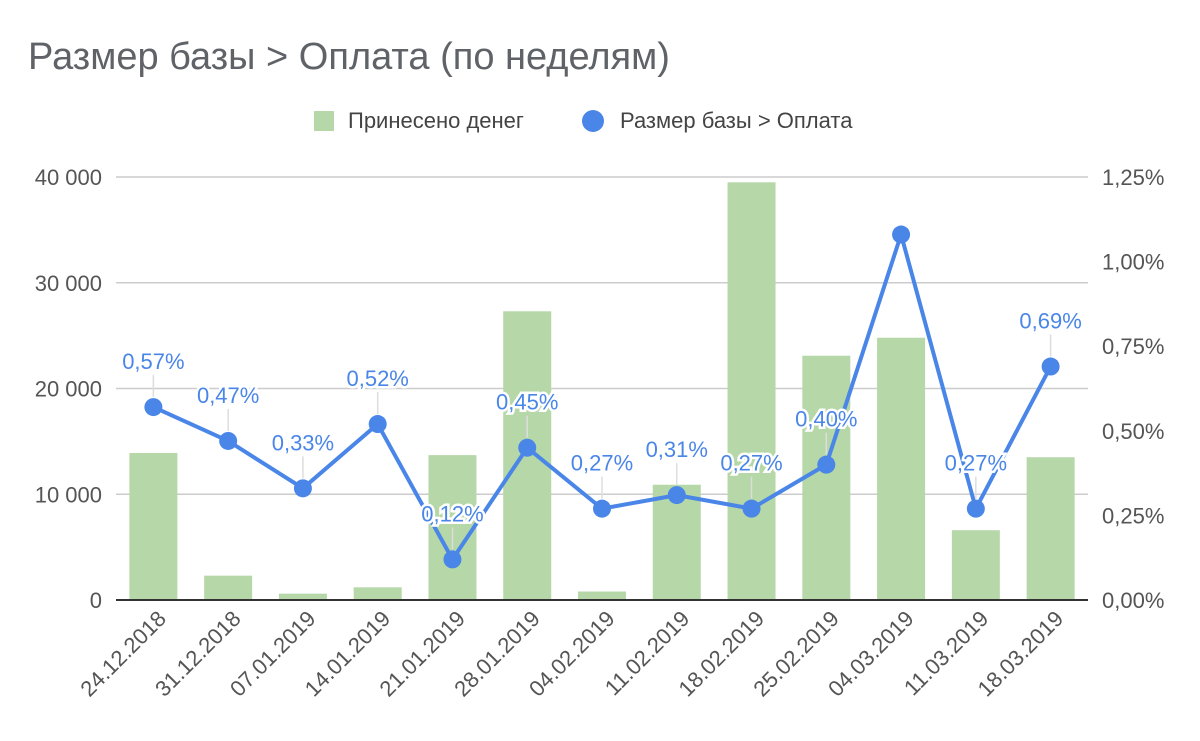  What do you see at coordinates (1133, 177) in the screenshot?
I see `y-right-tick-label: 1,25%` at bounding box center [1133, 177].